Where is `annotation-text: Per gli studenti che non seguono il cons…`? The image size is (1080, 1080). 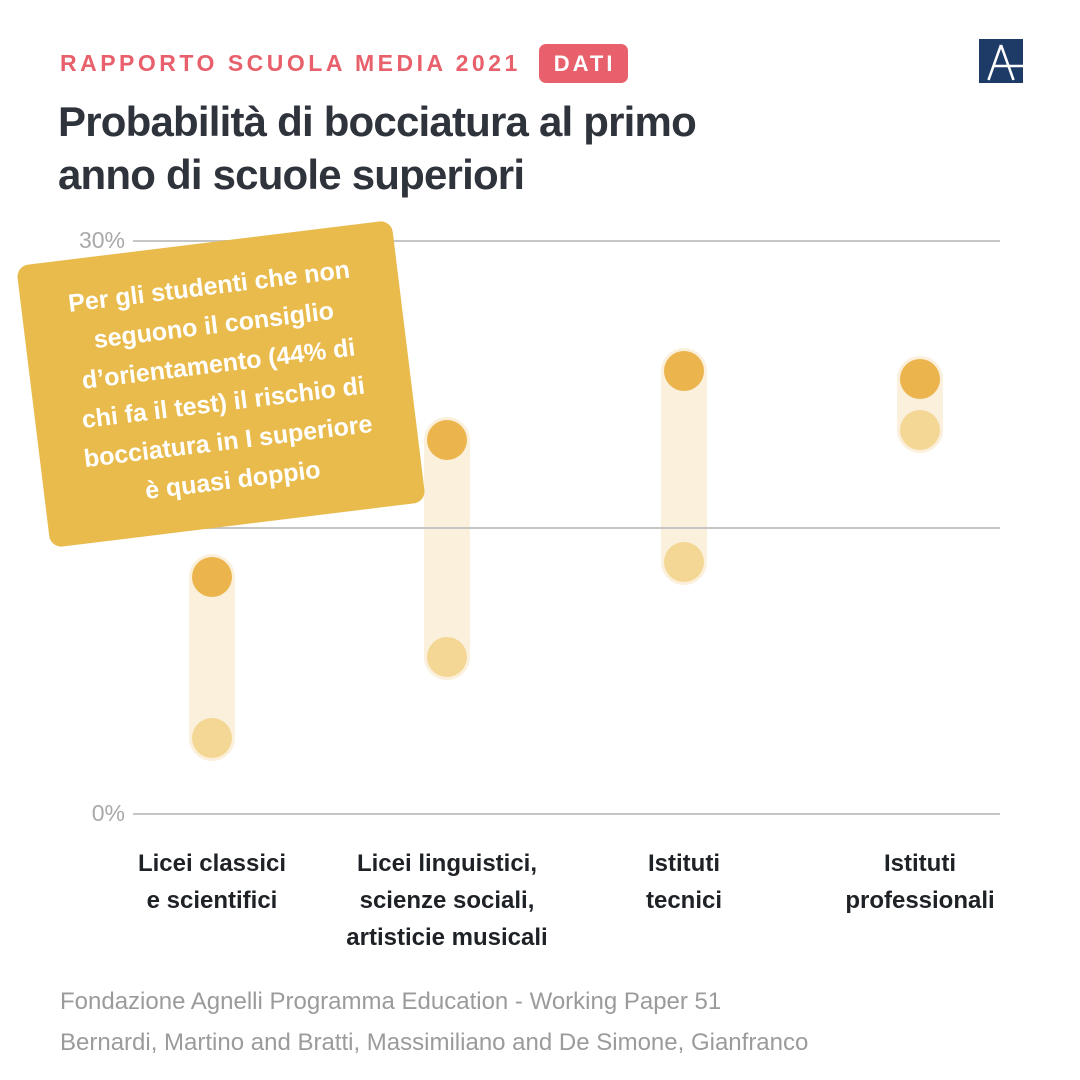 annotation-text: Per gli studenti che non seguono il cons… is located at coordinates (220, 380).